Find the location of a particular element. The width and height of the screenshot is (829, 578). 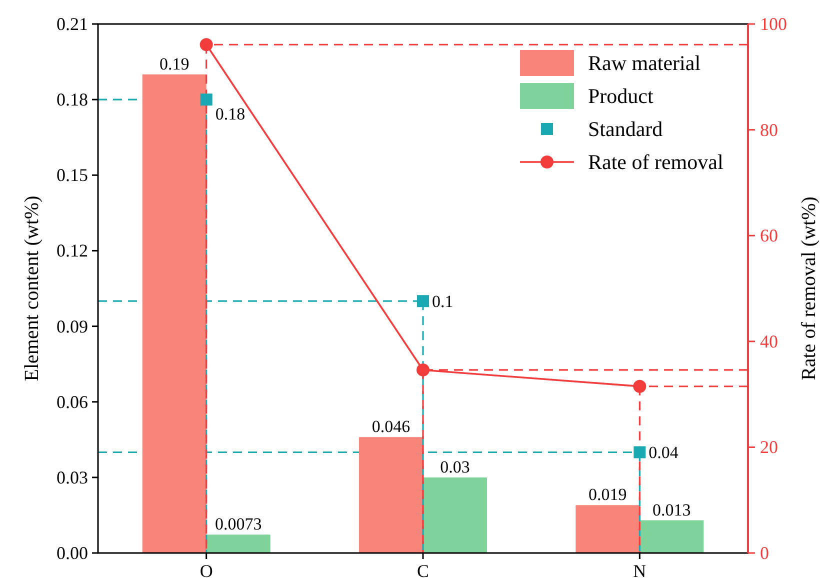

data-label: 0.046 is located at coordinates (391, 426).